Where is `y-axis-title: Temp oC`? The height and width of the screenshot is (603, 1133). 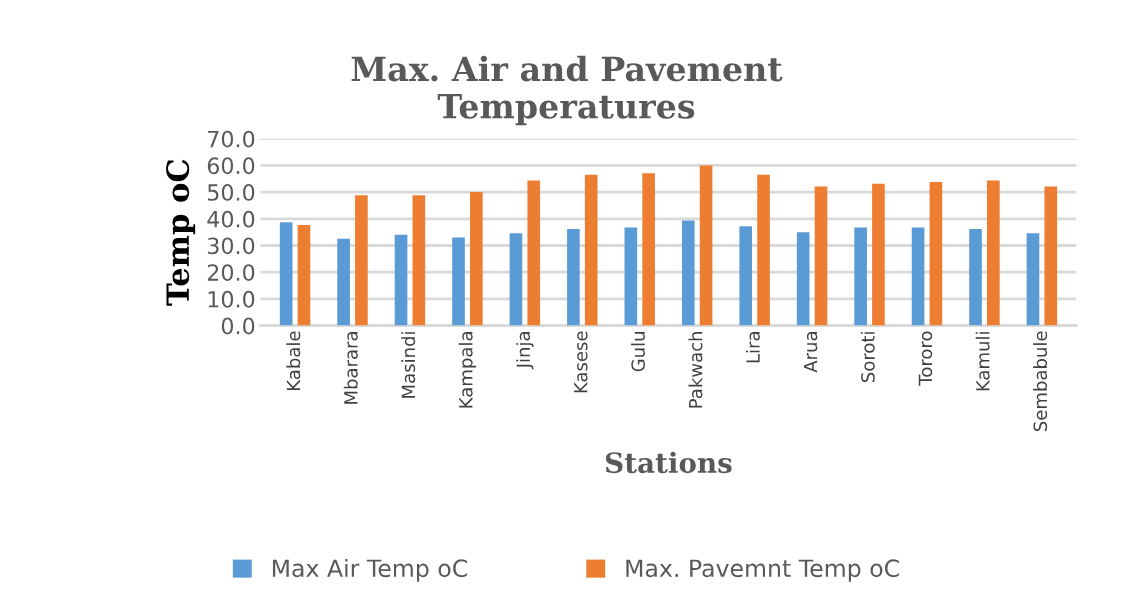 y-axis-title: Temp oC is located at coordinates (181, 232).